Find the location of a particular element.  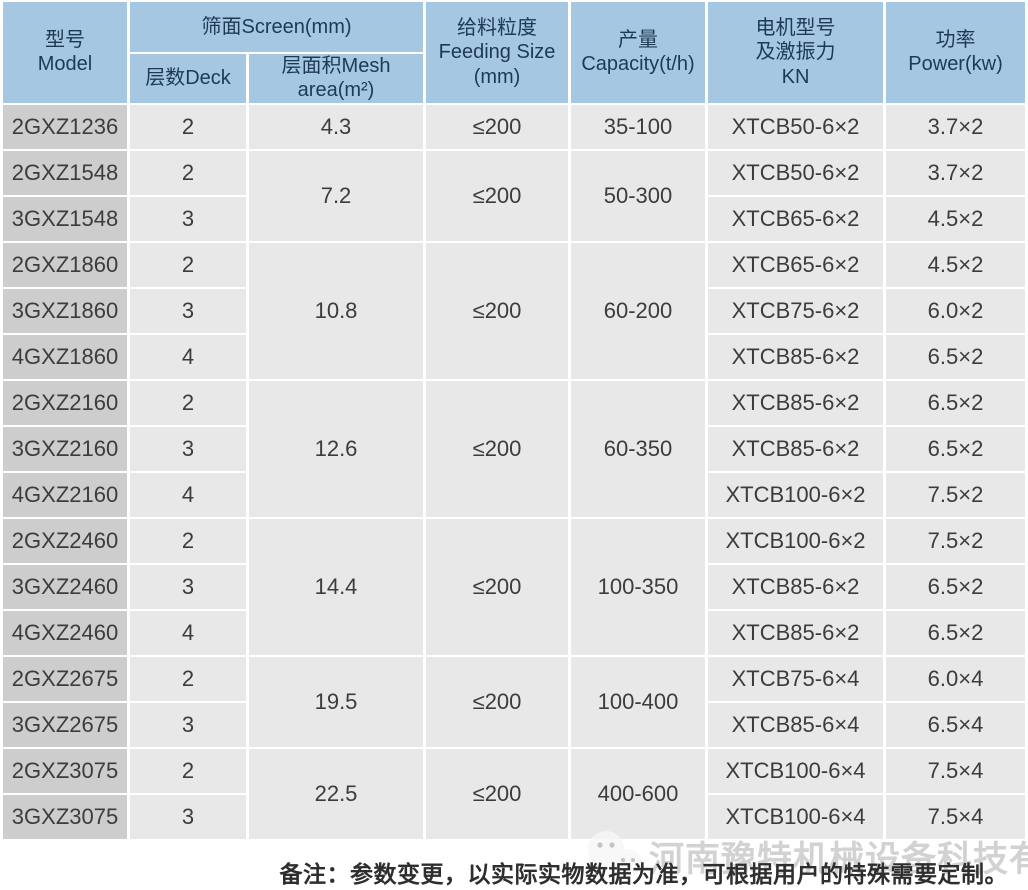

table-row: 4GXZ2460 4 XTCB85-6×2 6.5×2 is located at coordinates (514, 632).